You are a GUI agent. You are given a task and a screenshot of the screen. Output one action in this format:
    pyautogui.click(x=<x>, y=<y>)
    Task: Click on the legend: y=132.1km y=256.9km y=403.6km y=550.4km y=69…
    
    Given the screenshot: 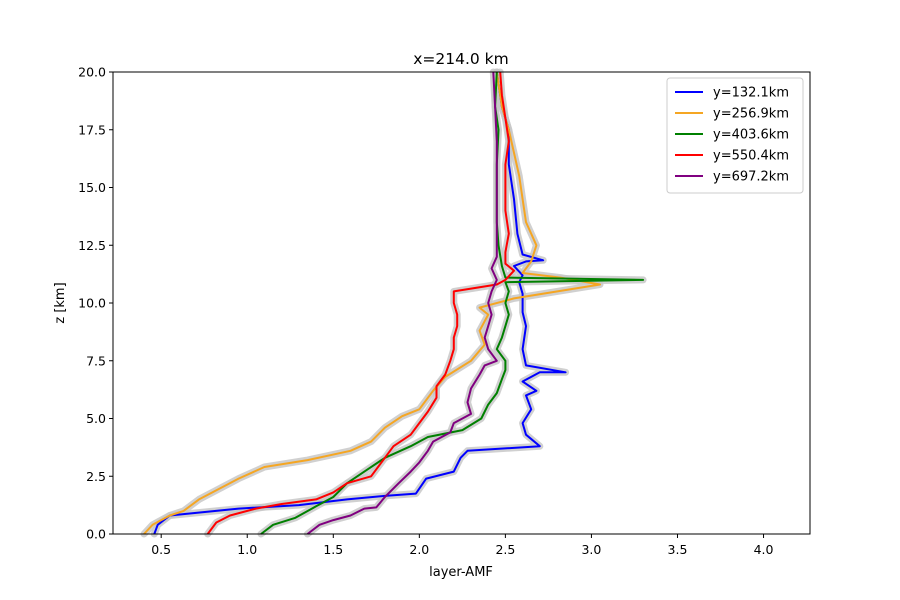 What is the action you would take?
    pyautogui.click(x=735, y=135)
    